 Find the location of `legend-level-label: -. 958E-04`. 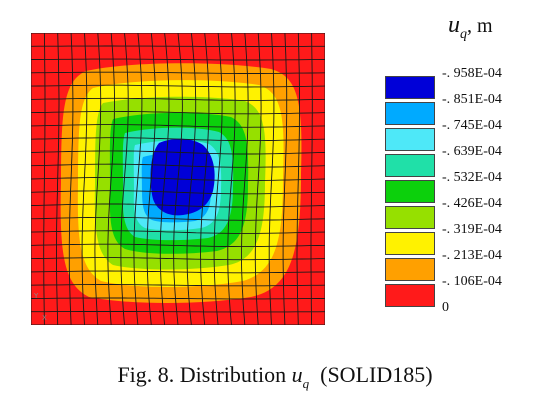

legend-level-label: -. 958E-04 is located at coordinates (472, 73).